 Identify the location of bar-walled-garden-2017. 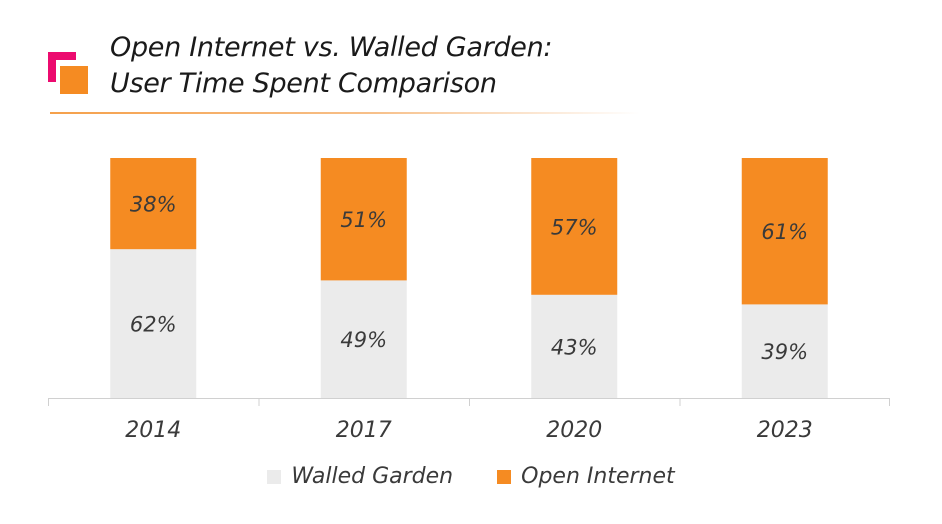
(363, 339).